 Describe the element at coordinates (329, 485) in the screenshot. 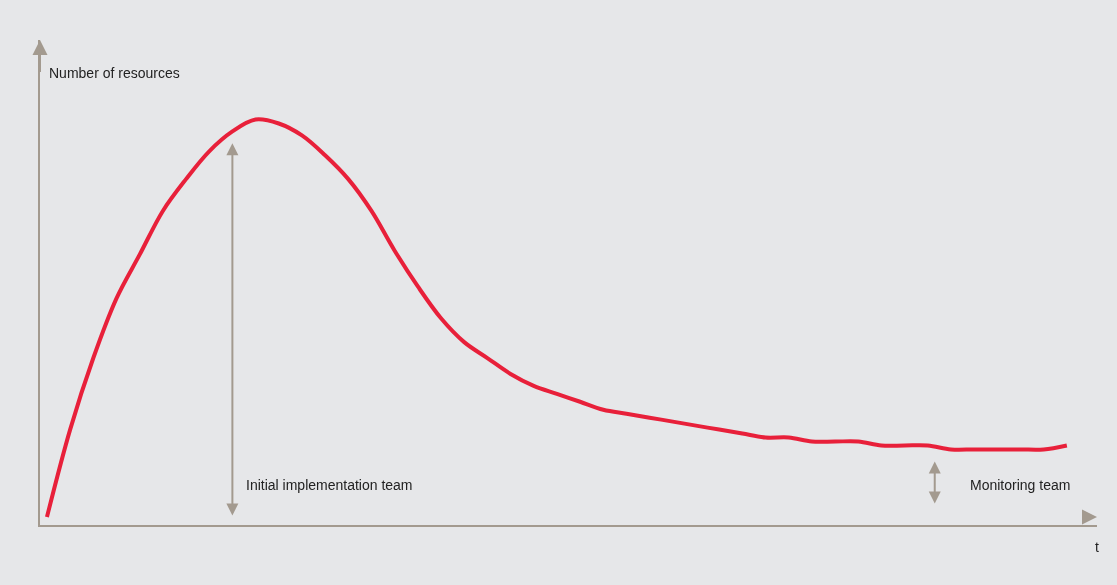

I see `annotation: Initial implementation team` at that location.